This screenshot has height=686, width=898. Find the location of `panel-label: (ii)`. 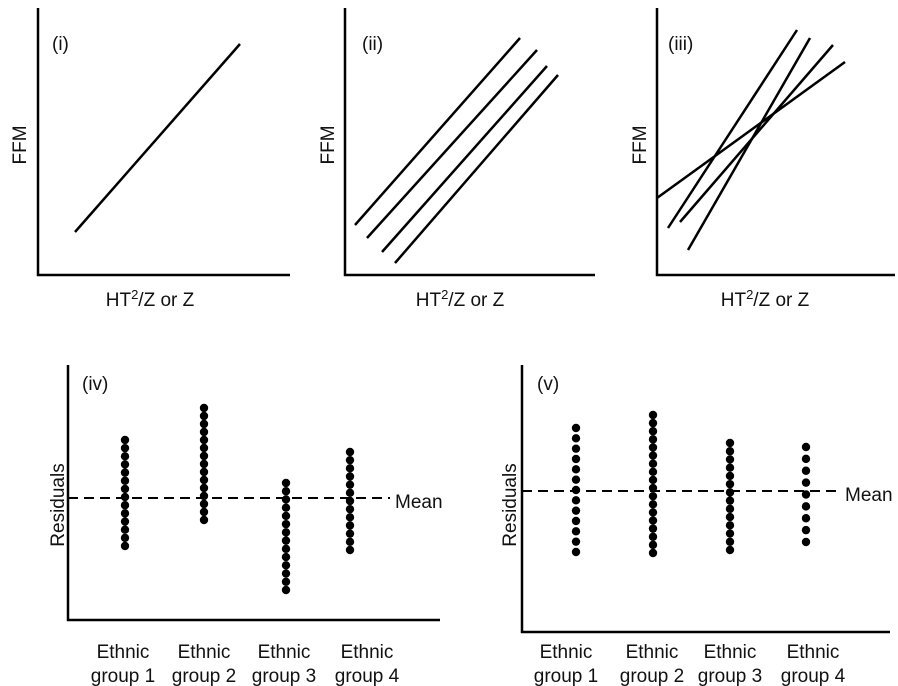

panel-label: (ii) is located at coordinates (372, 44).